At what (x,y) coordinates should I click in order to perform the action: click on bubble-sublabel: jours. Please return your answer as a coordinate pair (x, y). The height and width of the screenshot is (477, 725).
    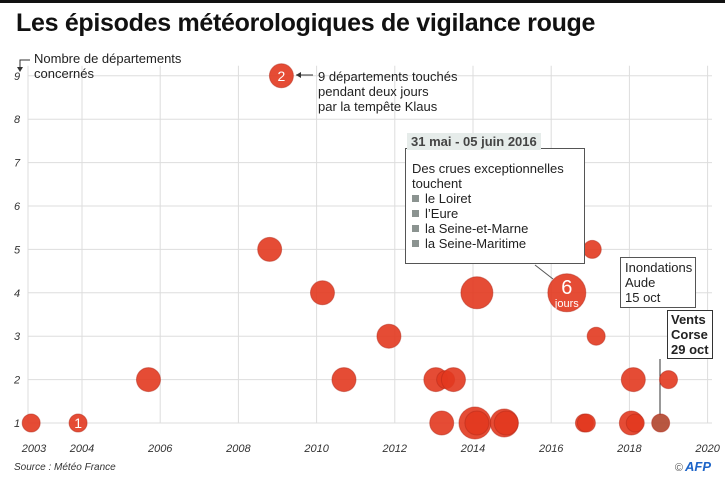
    Looking at the image, I should click on (566, 304).